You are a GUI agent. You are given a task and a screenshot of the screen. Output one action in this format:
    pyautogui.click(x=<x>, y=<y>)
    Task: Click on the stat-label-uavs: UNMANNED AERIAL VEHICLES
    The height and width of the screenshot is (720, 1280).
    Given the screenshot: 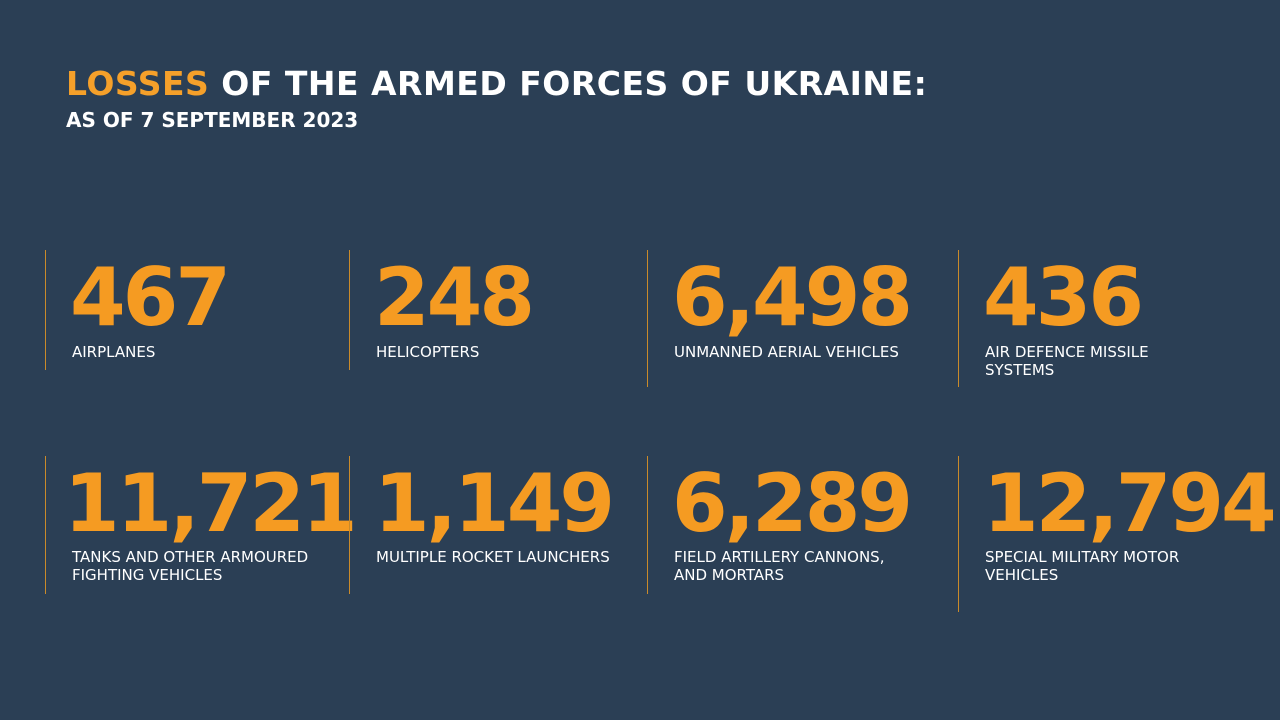 What is the action you would take?
    pyautogui.click(x=786, y=352)
    